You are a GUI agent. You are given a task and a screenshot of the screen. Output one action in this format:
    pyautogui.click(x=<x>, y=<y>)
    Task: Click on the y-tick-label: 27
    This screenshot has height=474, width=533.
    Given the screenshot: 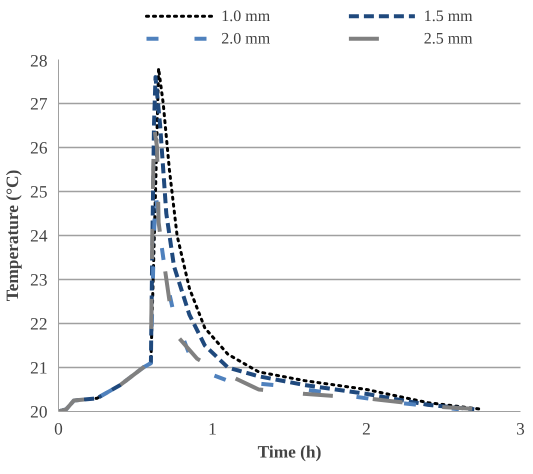 What is the action you would take?
    pyautogui.click(x=39, y=104)
    